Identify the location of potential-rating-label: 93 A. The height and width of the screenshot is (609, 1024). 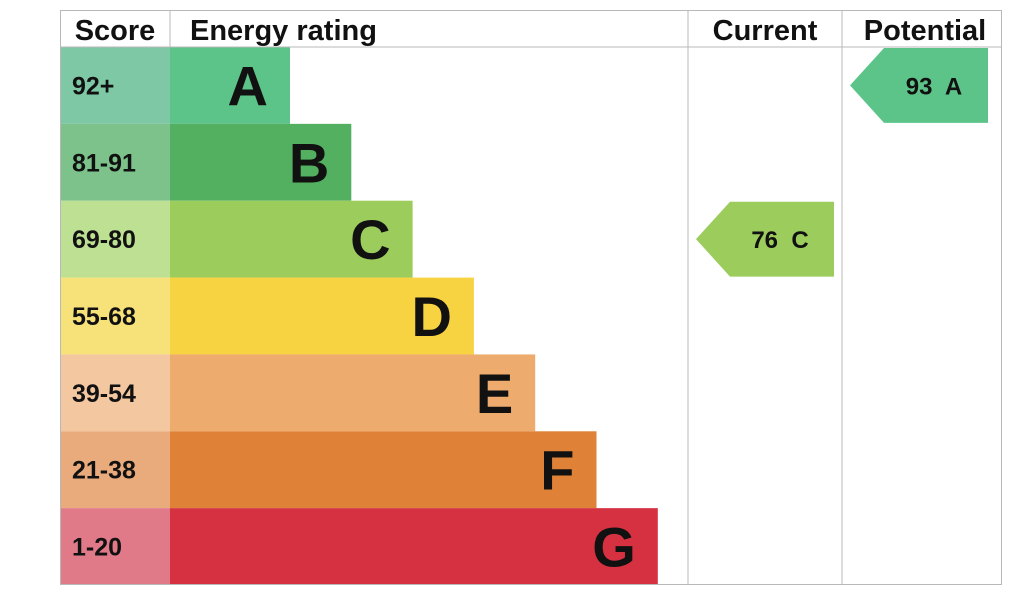
(934, 86).